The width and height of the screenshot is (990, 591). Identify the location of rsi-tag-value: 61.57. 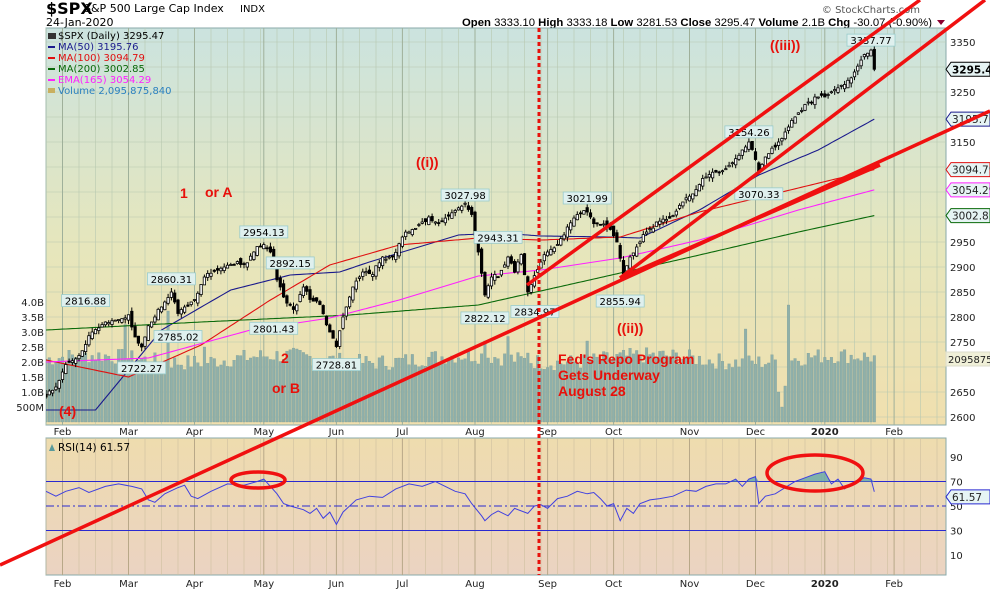
(967, 498).